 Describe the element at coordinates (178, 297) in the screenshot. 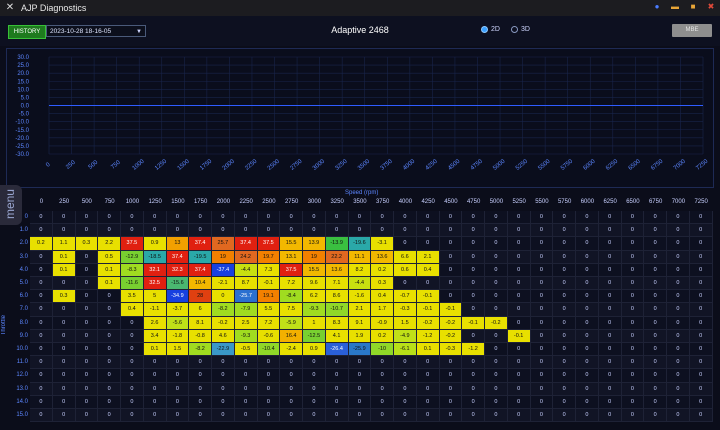

I see `table-cell: -34.9` at that location.